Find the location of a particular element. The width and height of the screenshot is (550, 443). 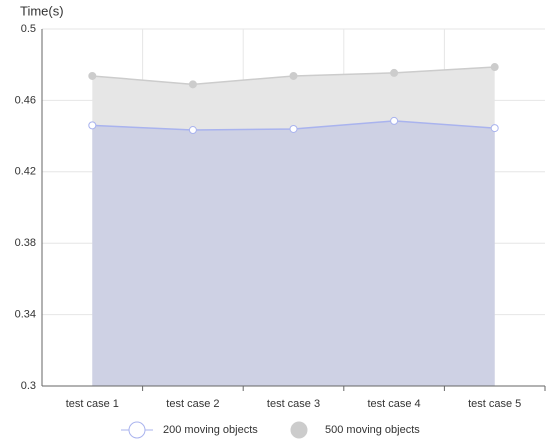

y-tick-label: 0.3 is located at coordinates (28, 386).